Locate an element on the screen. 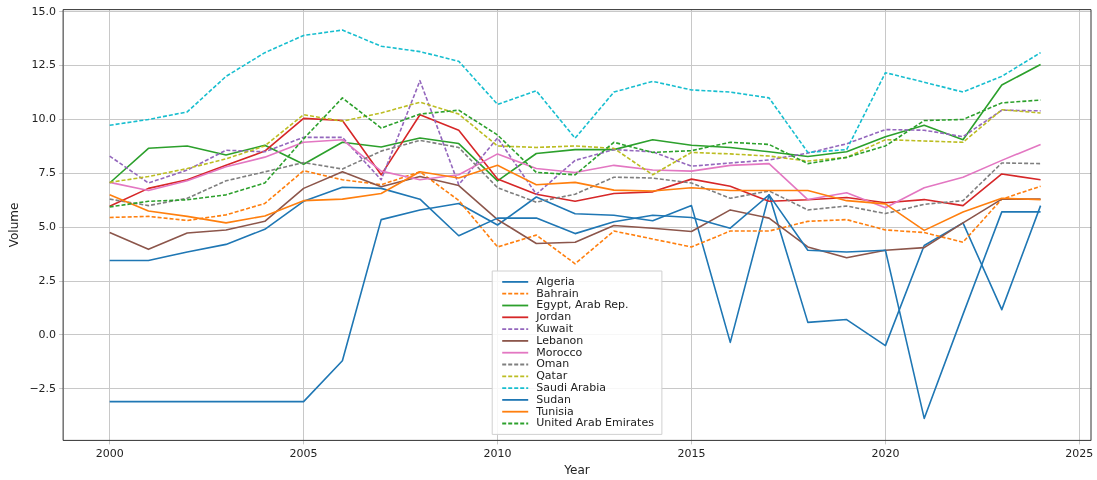 Image resolution: width=1097 pixels, height=480 pixels. line-series is located at coordinates (575, 142).